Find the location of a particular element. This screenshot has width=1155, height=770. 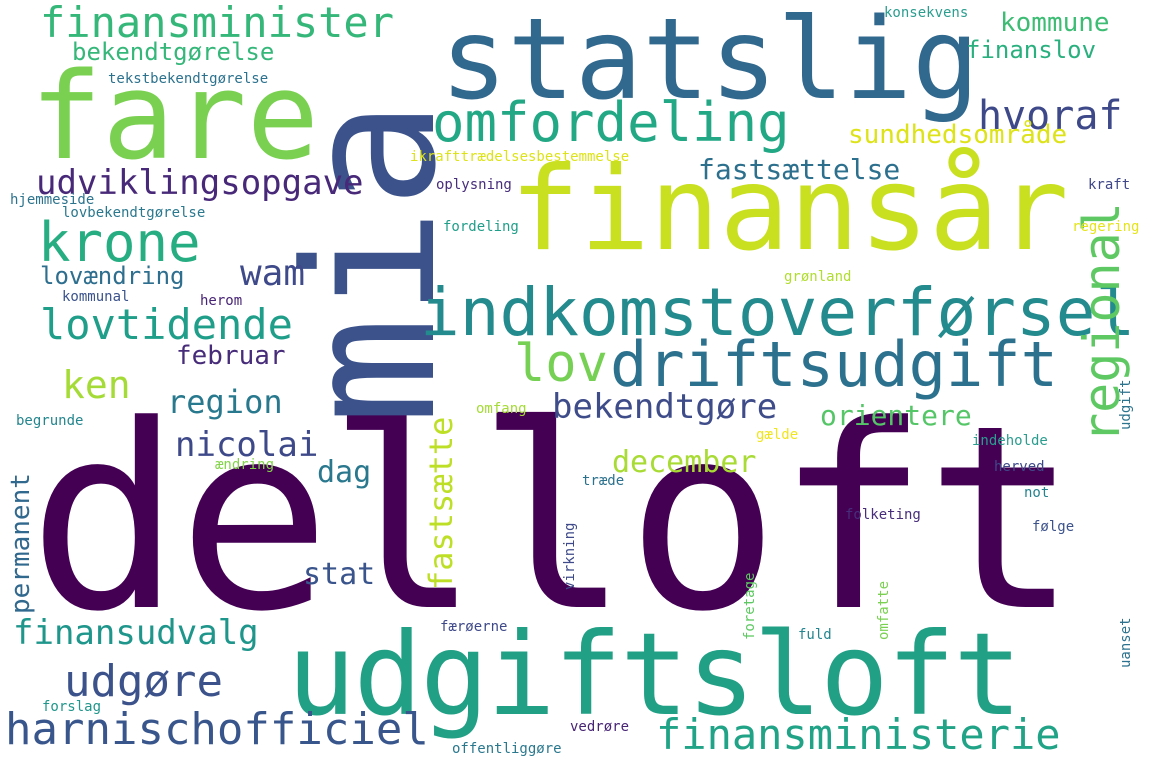

word-hvoraf: hvoraf is located at coordinates (1050, 116).